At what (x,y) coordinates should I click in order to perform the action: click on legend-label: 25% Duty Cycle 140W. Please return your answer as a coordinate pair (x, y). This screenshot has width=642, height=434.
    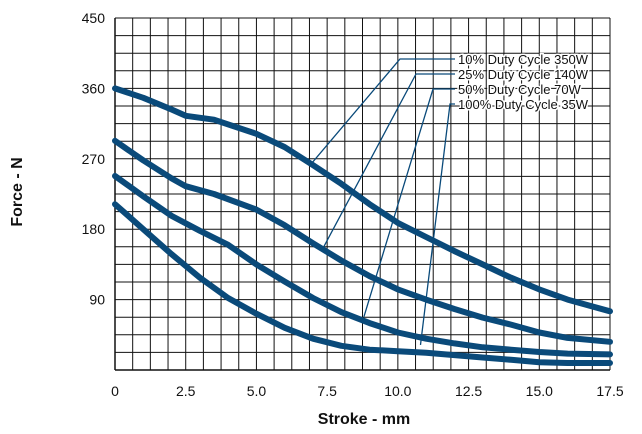
    Looking at the image, I should click on (523, 74).